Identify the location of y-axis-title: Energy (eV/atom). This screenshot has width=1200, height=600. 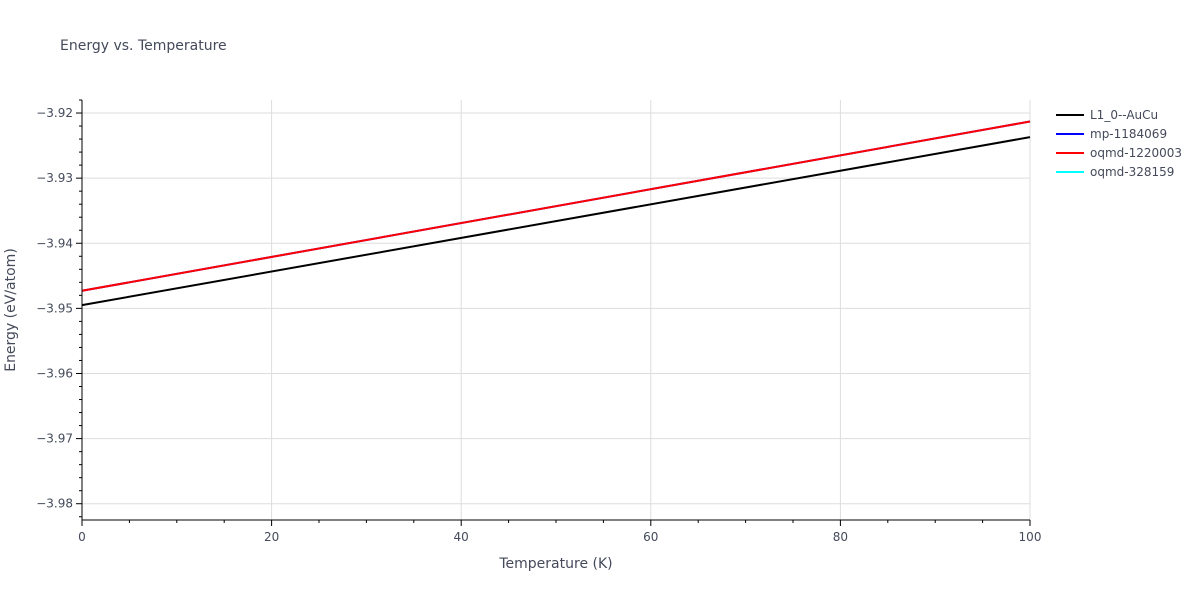
(11, 310).